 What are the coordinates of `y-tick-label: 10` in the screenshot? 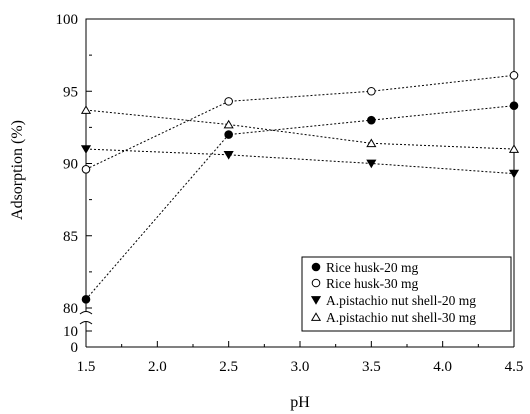 It's located at (70, 332).